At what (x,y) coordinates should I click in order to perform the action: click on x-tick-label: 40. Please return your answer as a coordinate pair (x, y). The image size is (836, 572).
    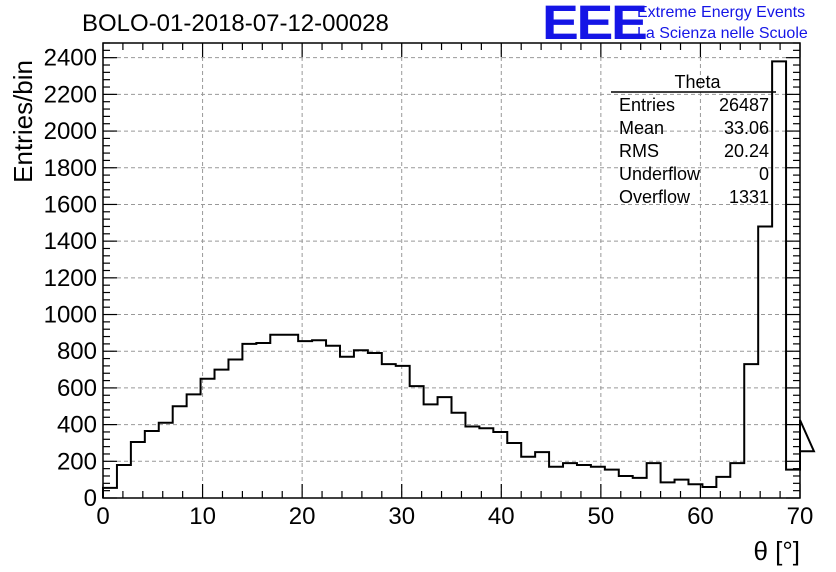
    Looking at the image, I should click on (501, 516).